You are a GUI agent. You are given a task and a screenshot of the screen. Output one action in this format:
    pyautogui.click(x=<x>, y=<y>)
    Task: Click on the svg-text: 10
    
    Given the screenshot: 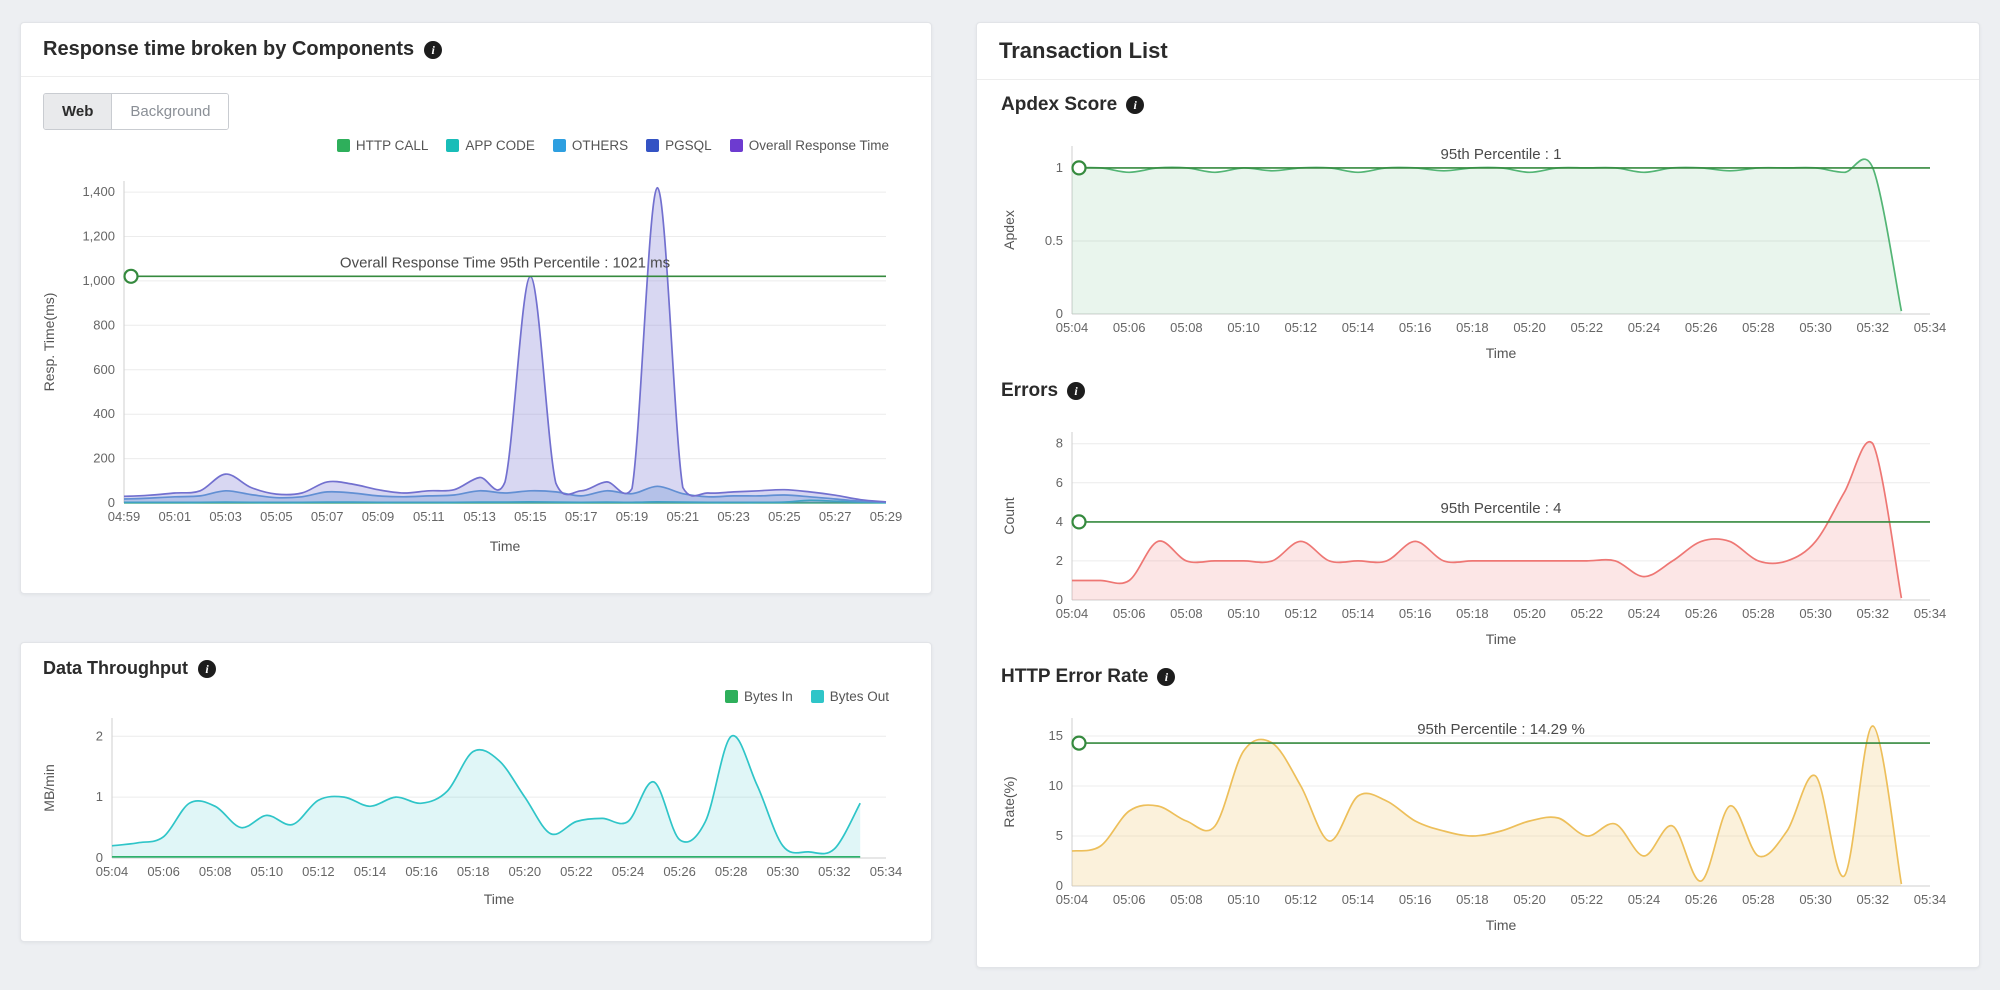 What is the action you would take?
    pyautogui.click(x=1056, y=785)
    